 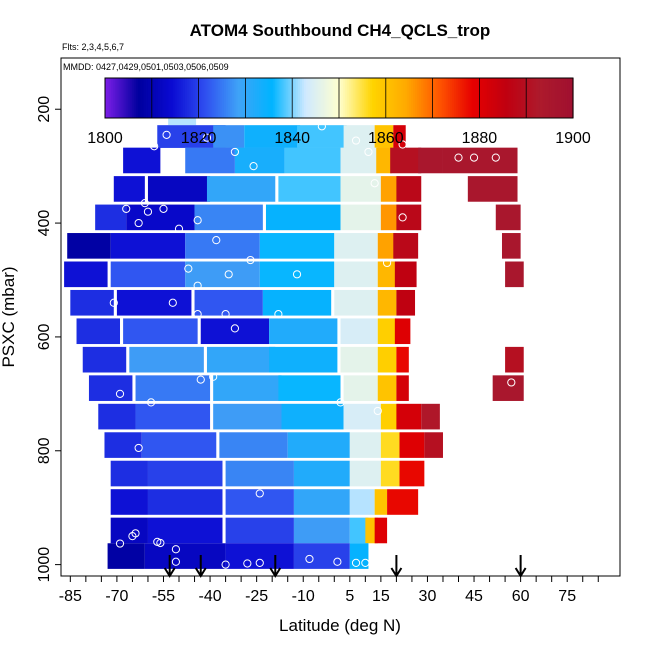 What do you see at coordinates (49, 339) in the screenshot?
I see `y-axis: 200 400 600 800 1000` at bounding box center [49, 339].